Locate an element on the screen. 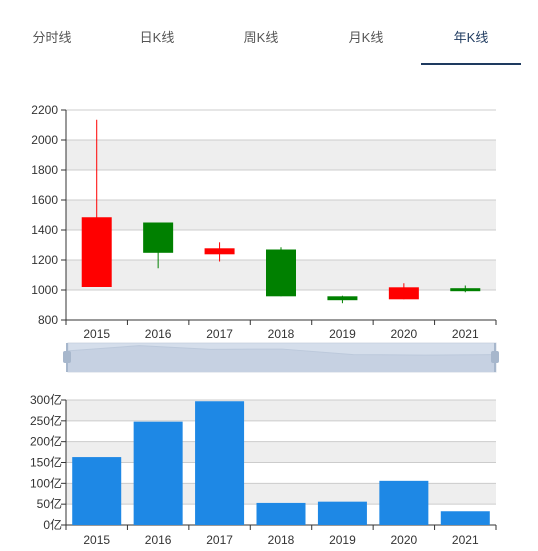 The width and height of the screenshot is (538, 551). zoom-slider-selection is located at coordinates (282, 357).